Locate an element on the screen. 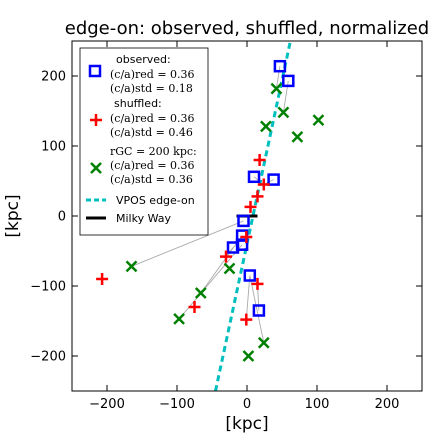  legend-label-normalized: rGC = 200 kpc: is located at coordinates (153, 151).